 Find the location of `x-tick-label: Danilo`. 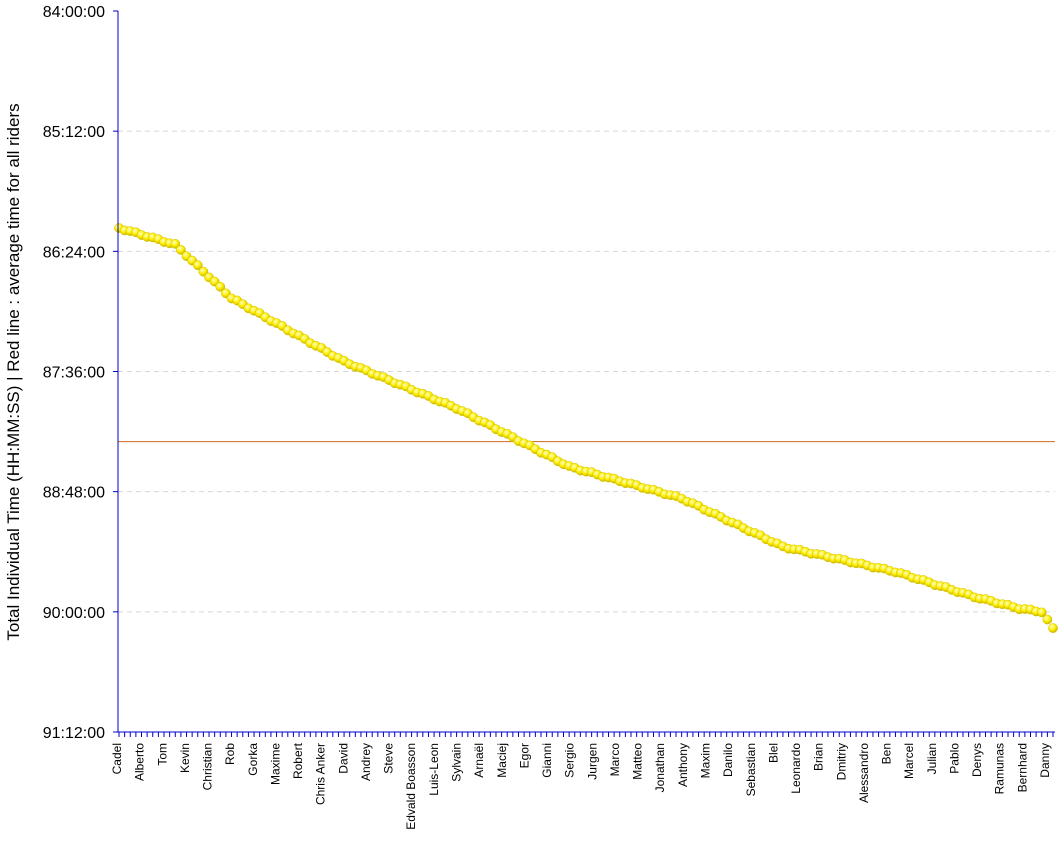

x-tick-label: Danilo is located at coordinates (728, 760).